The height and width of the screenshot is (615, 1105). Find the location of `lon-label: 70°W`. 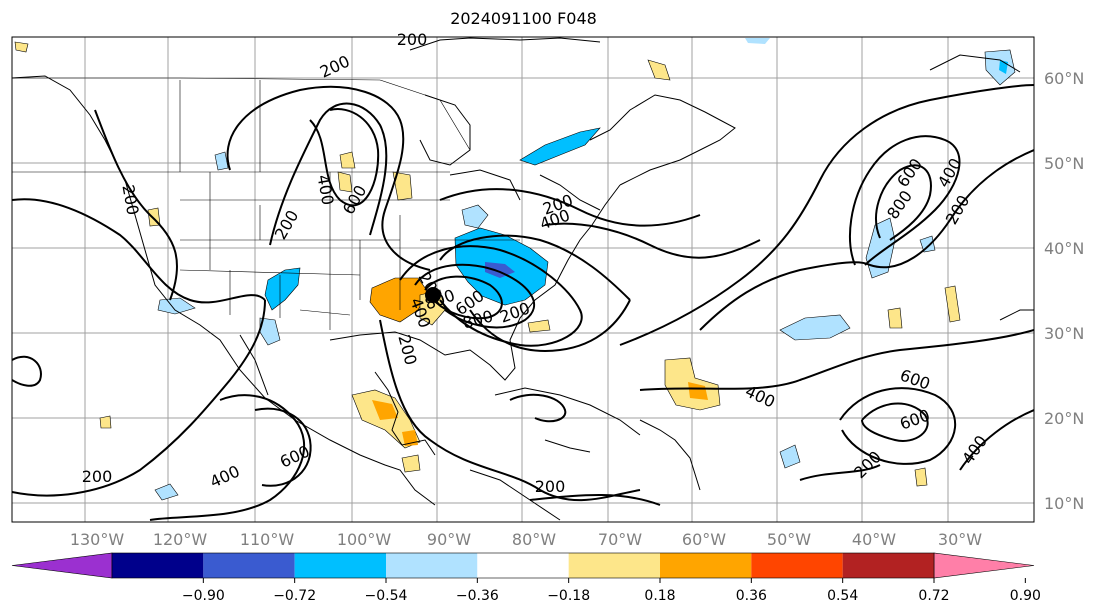

lon-label: 70°W is located at coordinates (620, 539).